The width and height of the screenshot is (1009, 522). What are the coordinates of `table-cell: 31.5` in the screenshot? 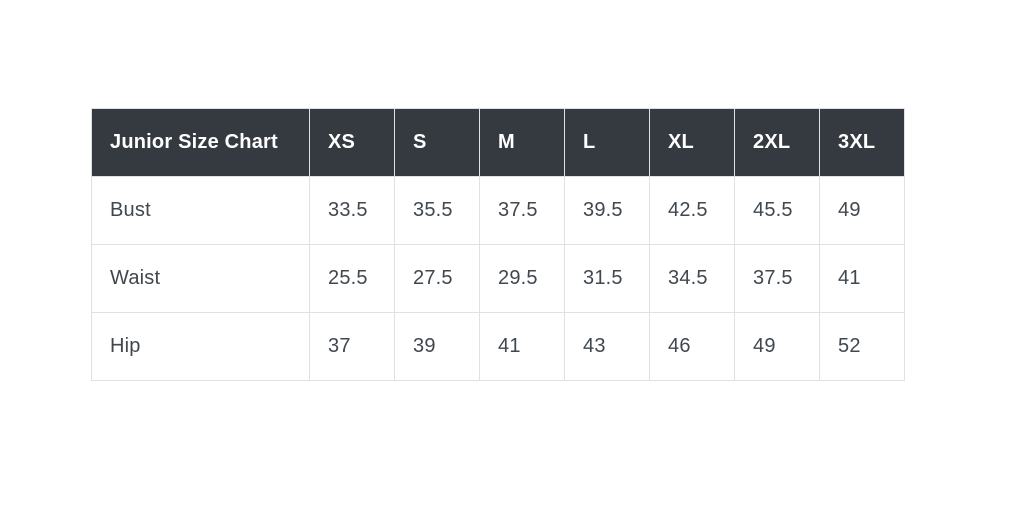 It's located at (607, 278).